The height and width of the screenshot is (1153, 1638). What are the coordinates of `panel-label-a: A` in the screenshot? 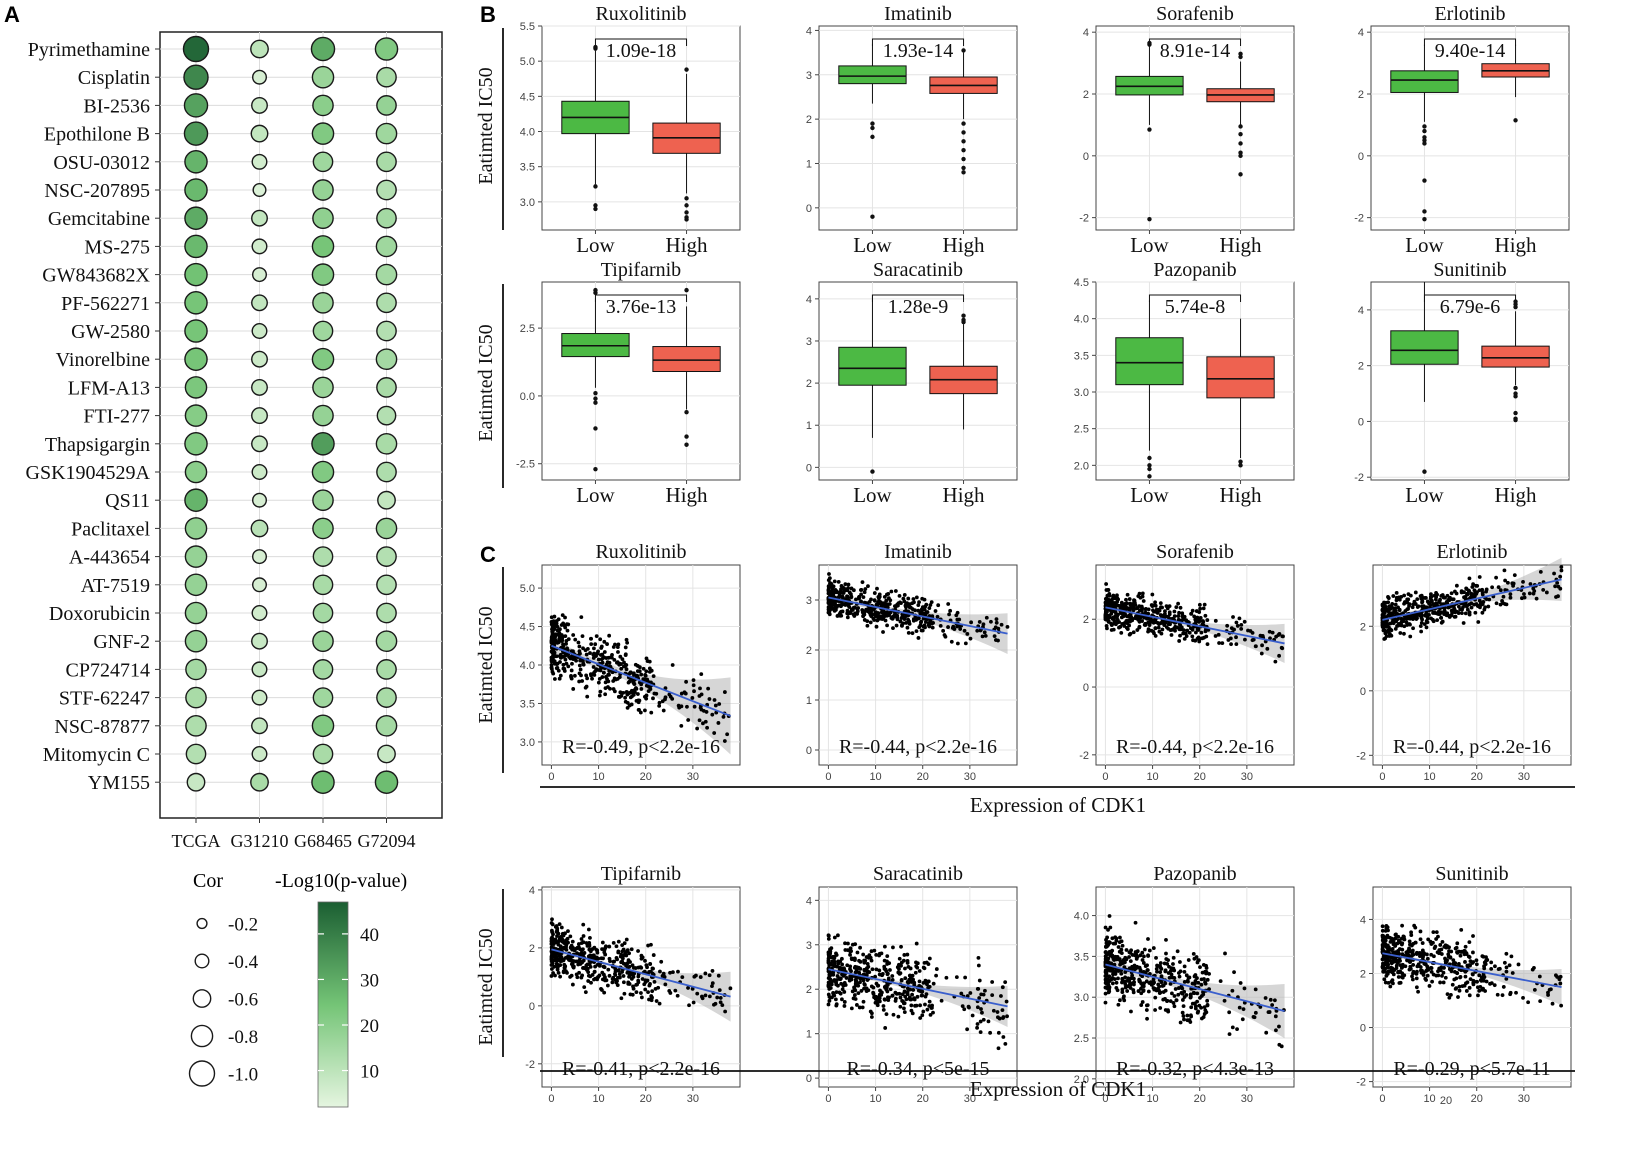 It's located at (12, 14).